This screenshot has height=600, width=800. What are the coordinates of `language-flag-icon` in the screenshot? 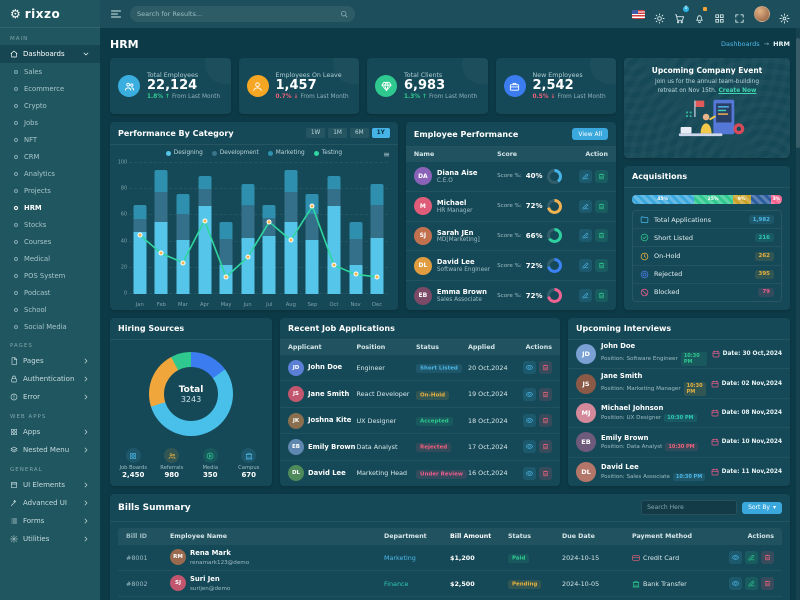 It's located at (638, 14).